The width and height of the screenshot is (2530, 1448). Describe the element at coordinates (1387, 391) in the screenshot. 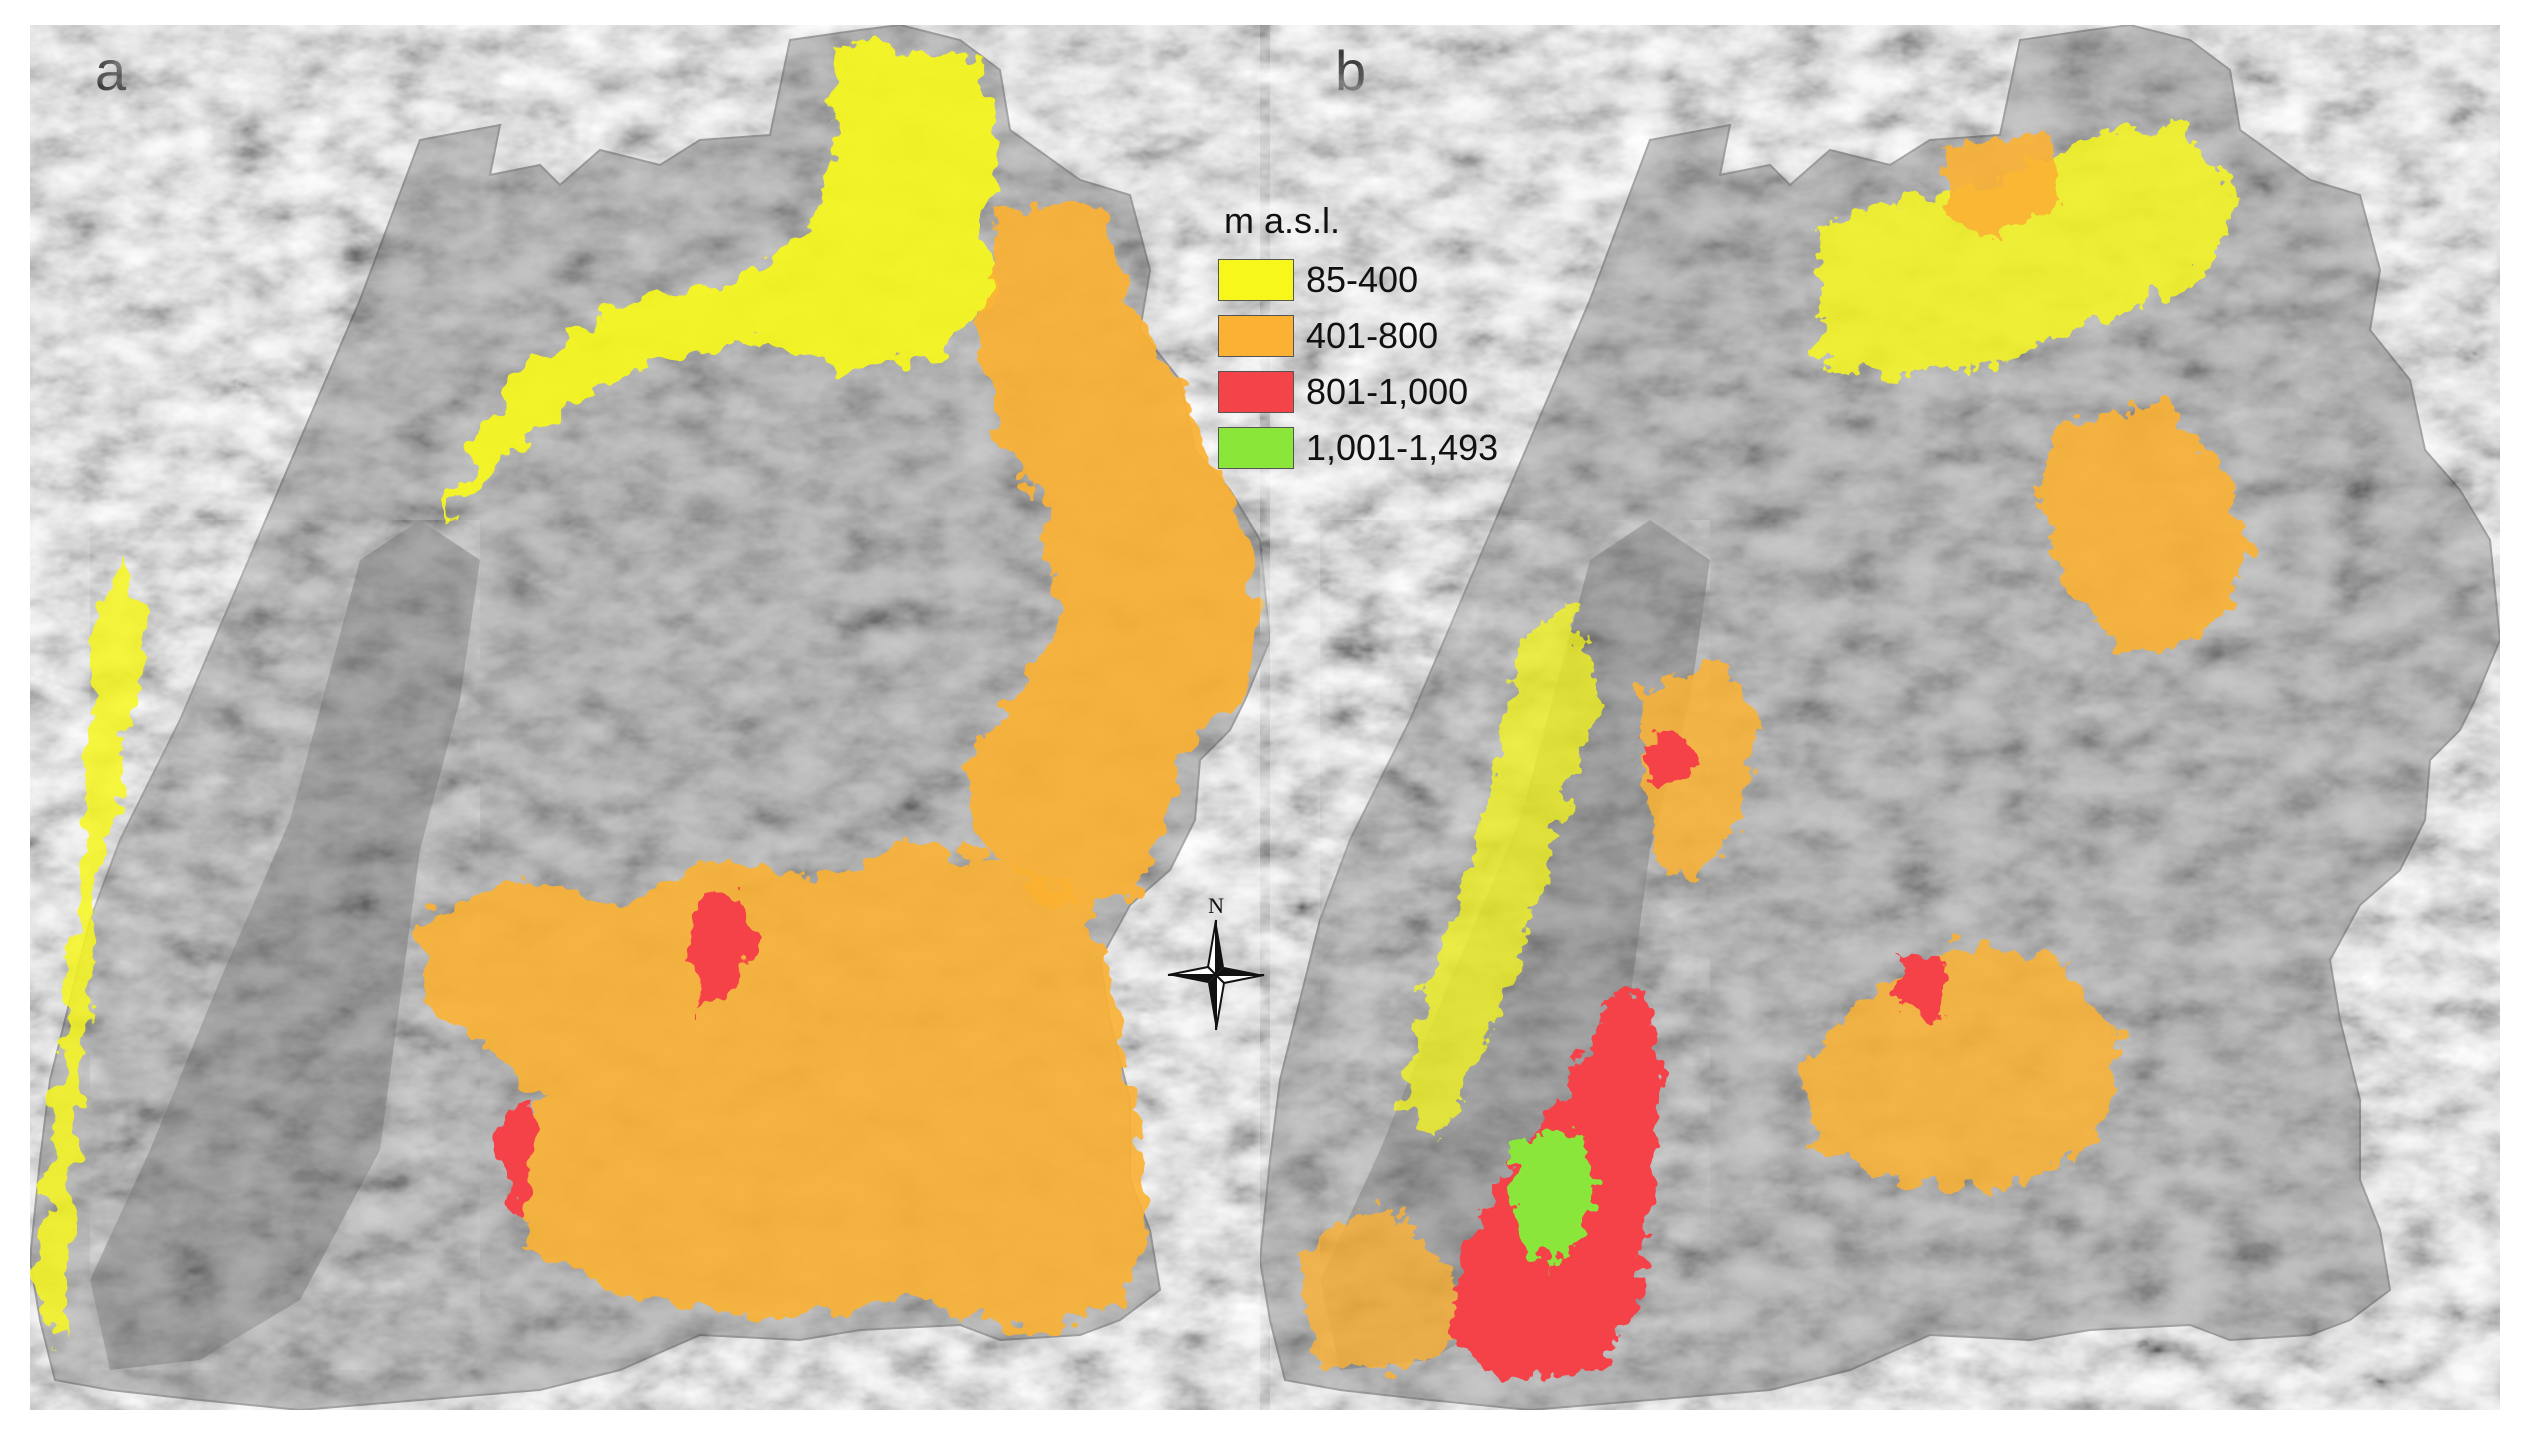

I see `legend-label: 801-1,000` at that location.